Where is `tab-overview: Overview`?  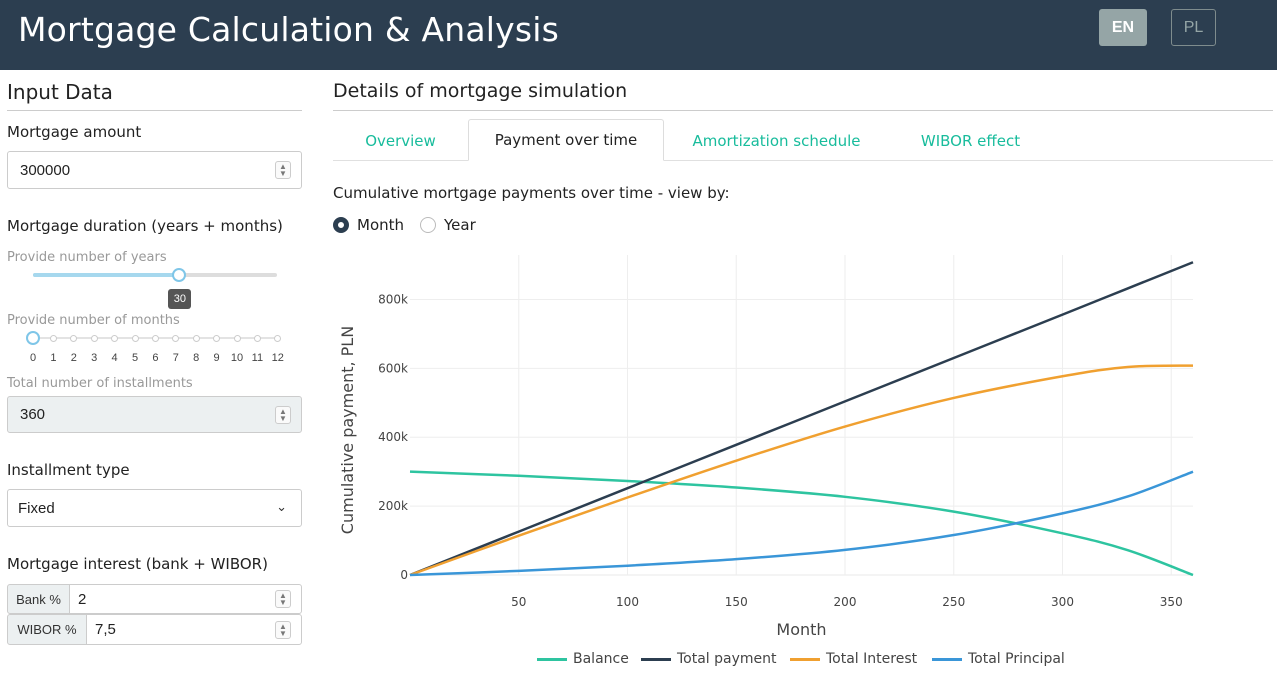 tab-overview: Overview is located at coordinates (400, 141).